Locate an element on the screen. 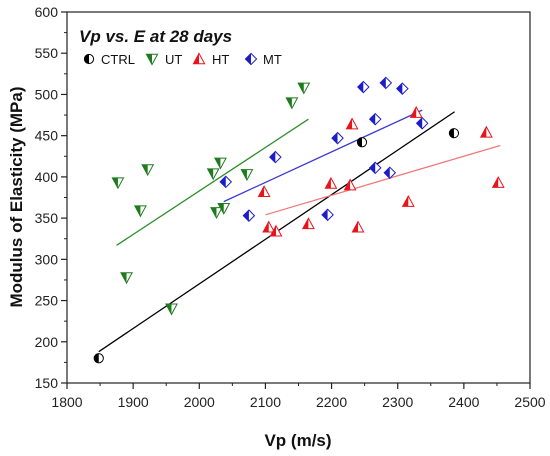 This screenshot has height=456, width=550. y-tick-label: 350 is located at coordinates (47, 218).